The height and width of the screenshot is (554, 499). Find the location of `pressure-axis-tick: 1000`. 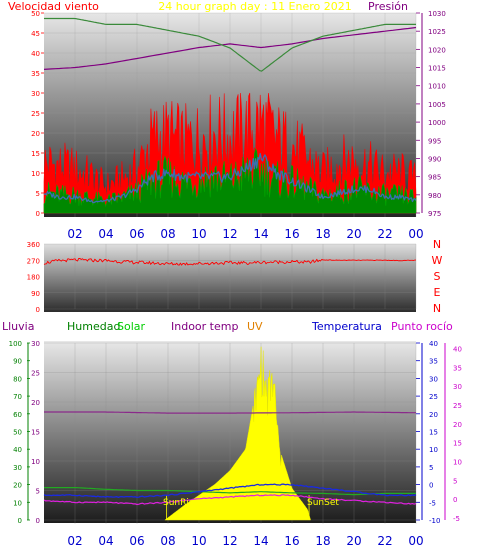

pressure-axis-tick: 1000 is located at coordinates (437, 123).